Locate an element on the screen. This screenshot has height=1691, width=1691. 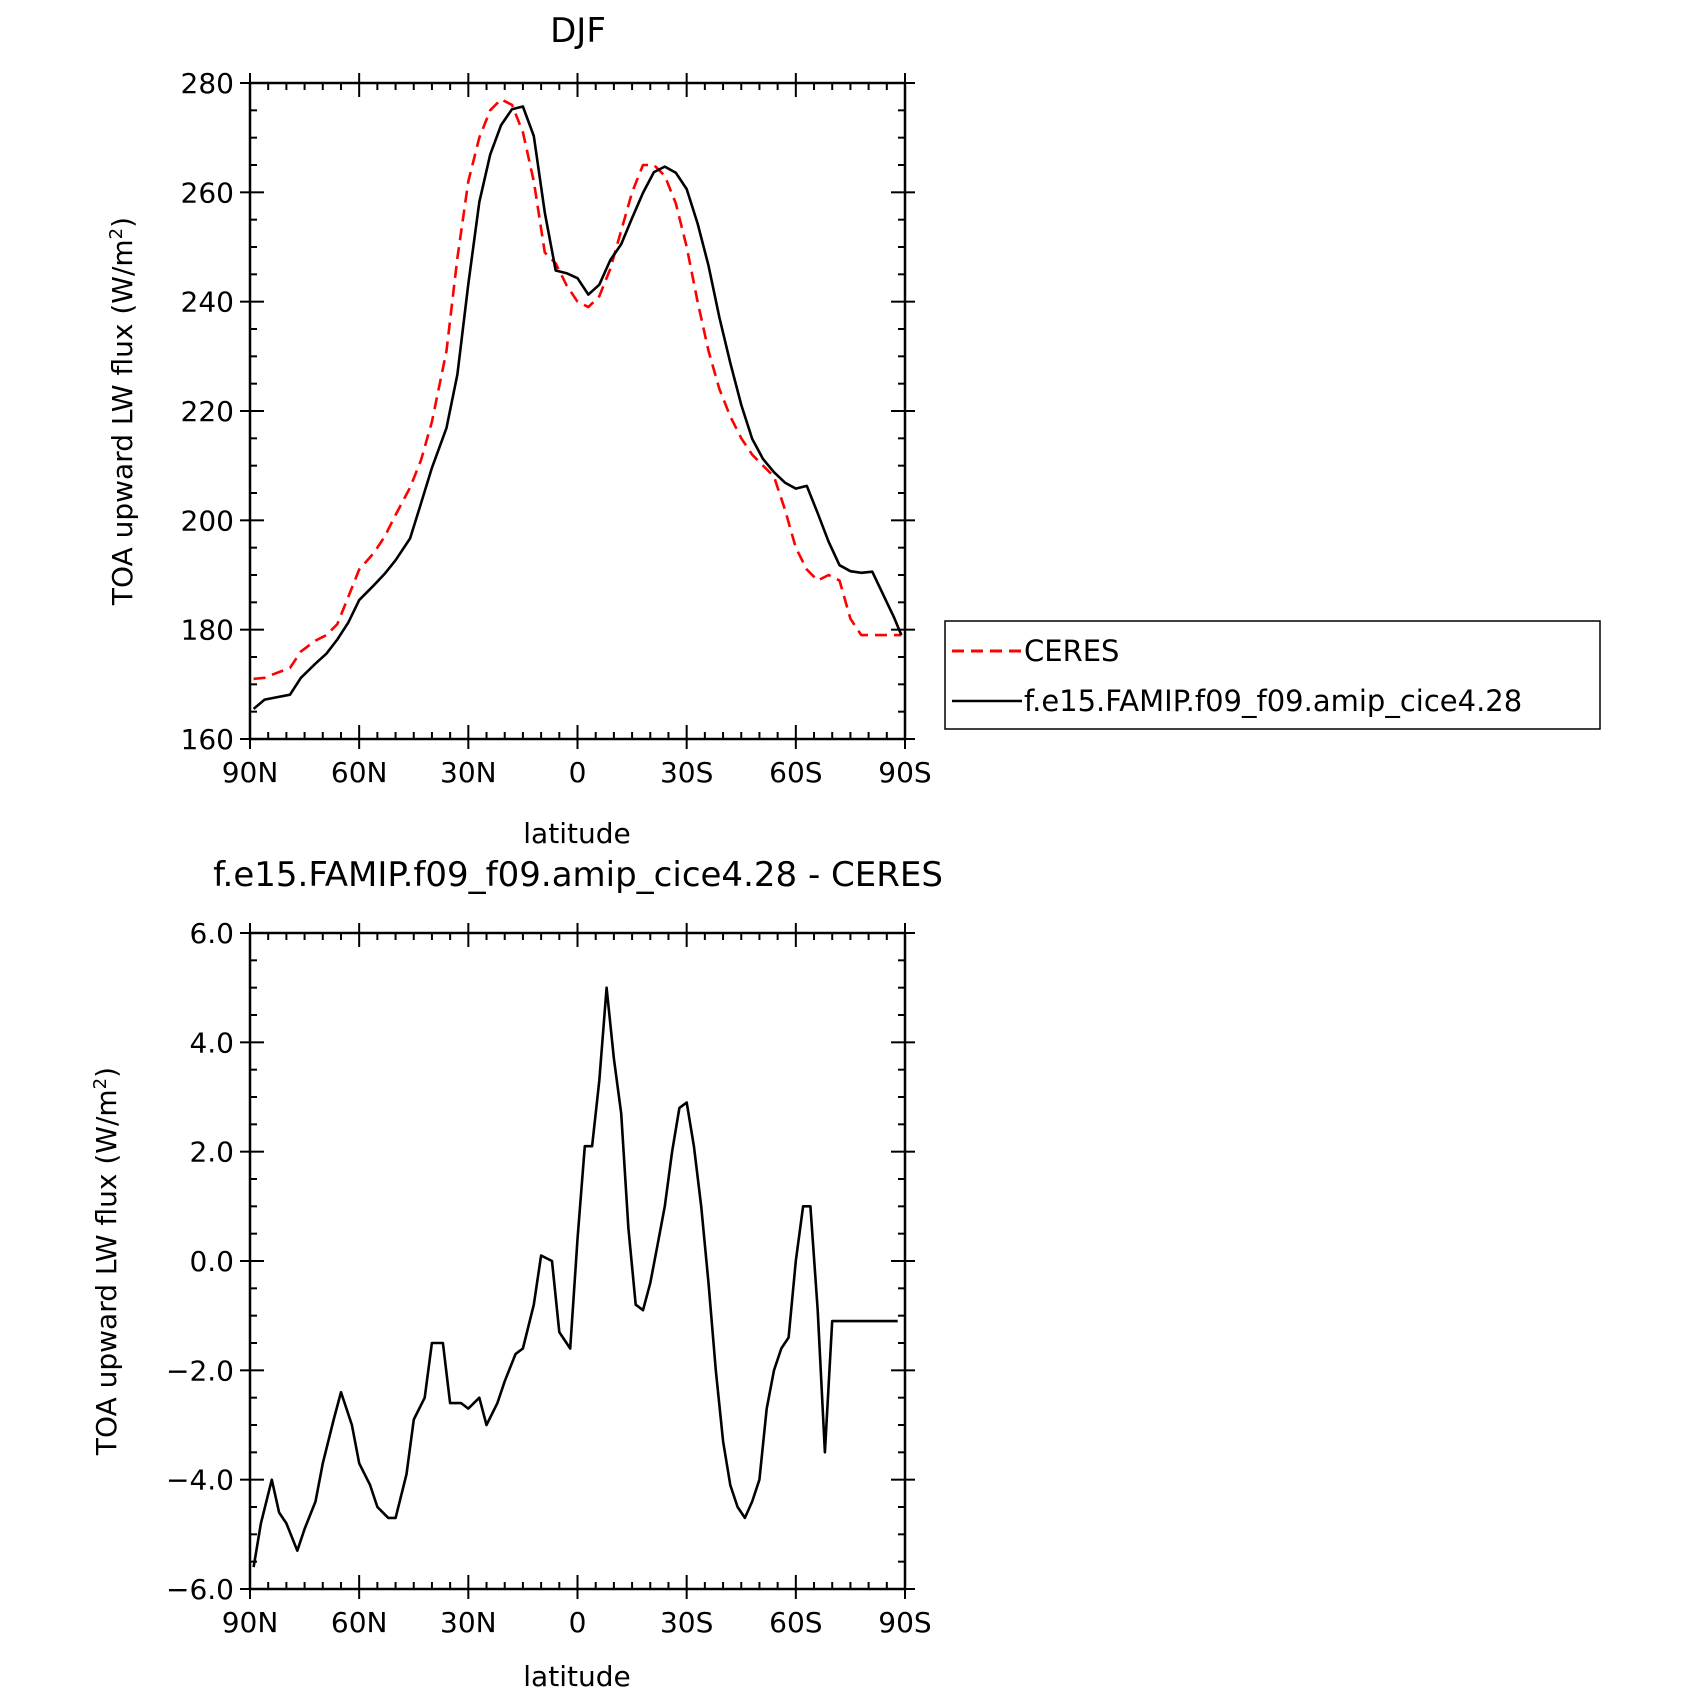
bottom-x-tick-label: 90N is located at coordinates (250, 1622).